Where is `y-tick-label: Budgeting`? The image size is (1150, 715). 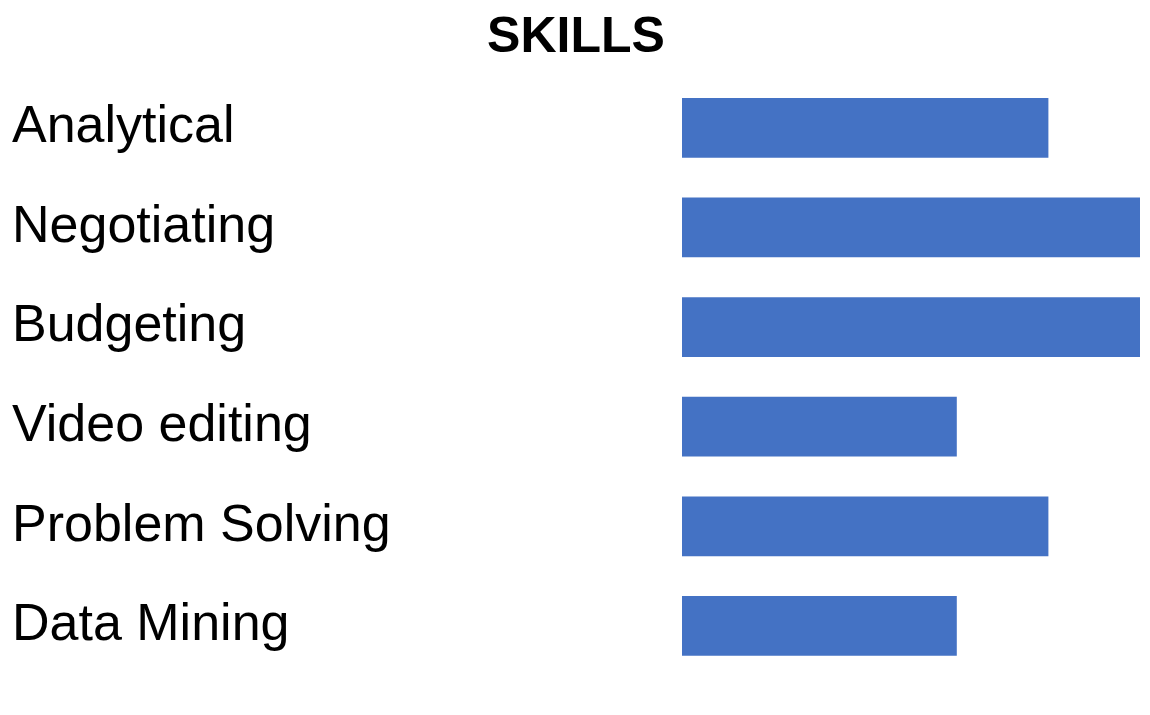
y-tick-label: Budgeting is located at coordinates (129, 323).